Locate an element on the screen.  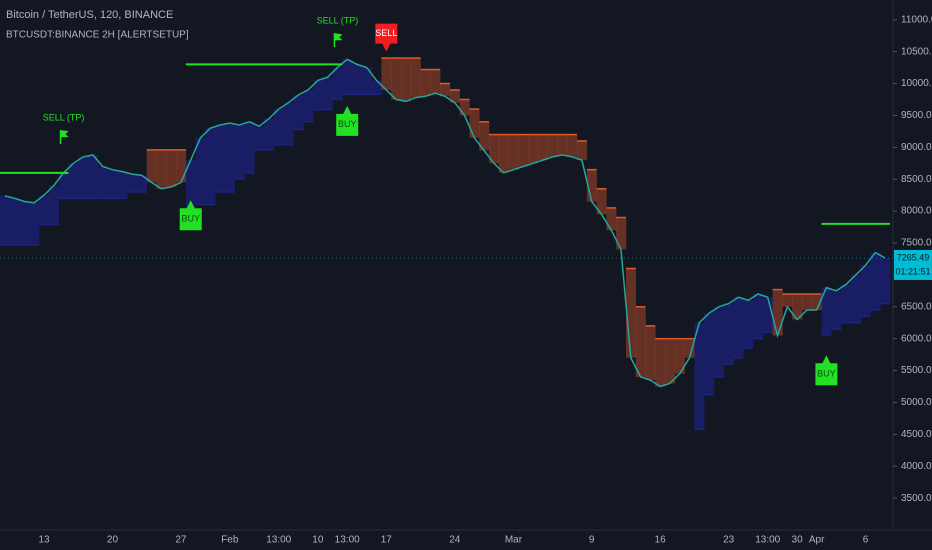
y-tick-label: 6000.00 is located at coordinates (916, 338).